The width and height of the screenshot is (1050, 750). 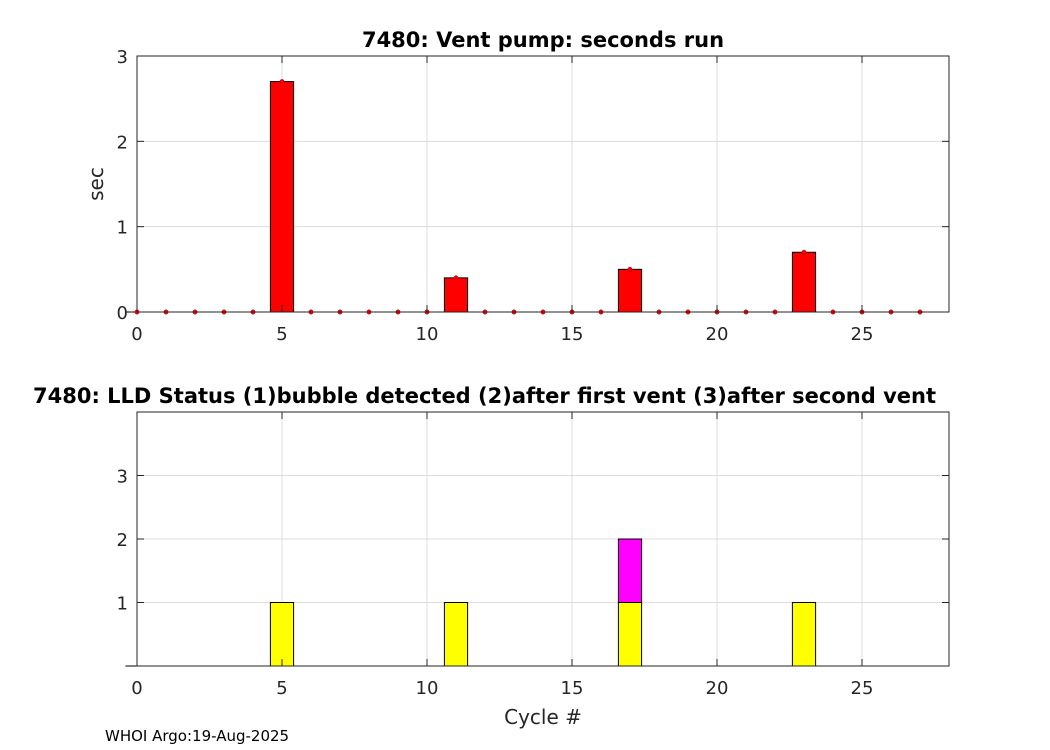 I want to click on chart-title: 7480: Vent pump: seconds run, so click(x=543, y=40).